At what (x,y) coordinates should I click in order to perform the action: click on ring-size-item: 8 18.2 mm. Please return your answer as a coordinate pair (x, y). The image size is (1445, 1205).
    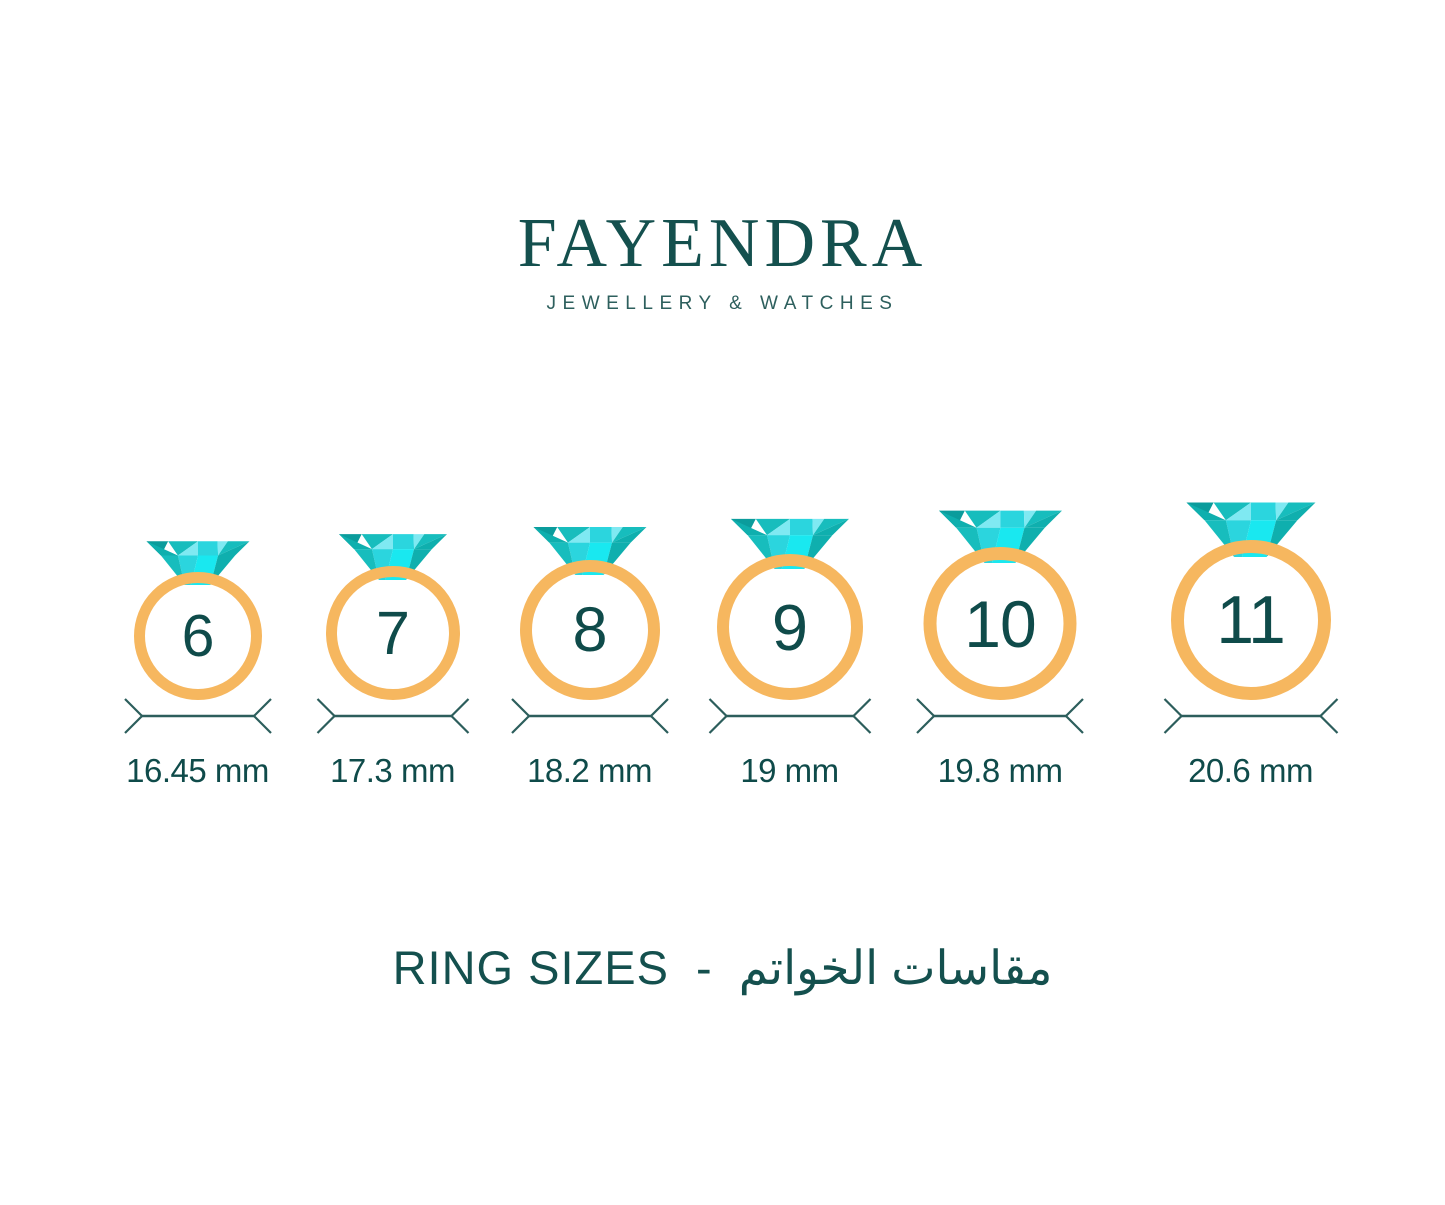
    Looking at the image, I should click on (589, 610).